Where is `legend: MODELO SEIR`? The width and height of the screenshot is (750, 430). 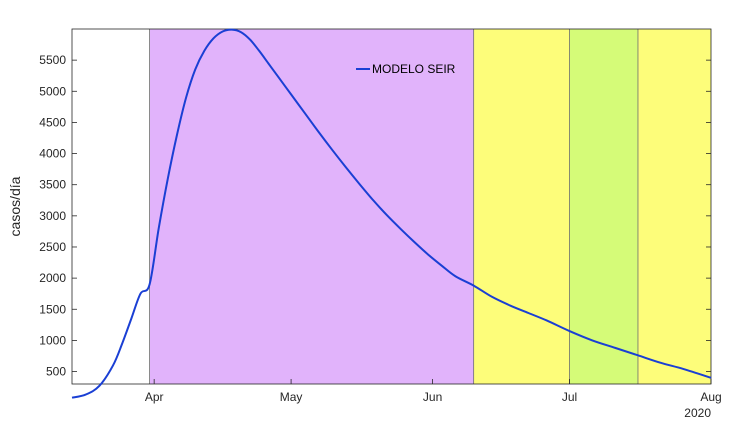 legend: MODELO SEIR is located at coordinates (406, 69).